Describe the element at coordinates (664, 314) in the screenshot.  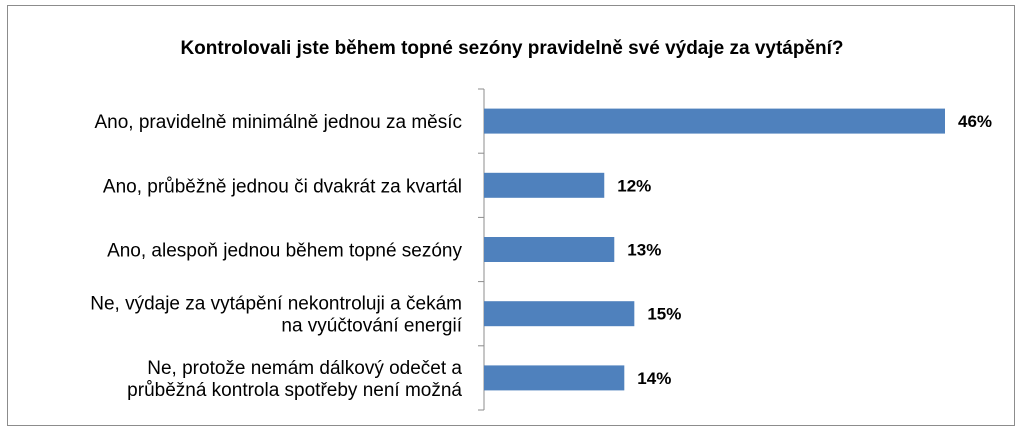
I see `data-label: 15%` at that location.